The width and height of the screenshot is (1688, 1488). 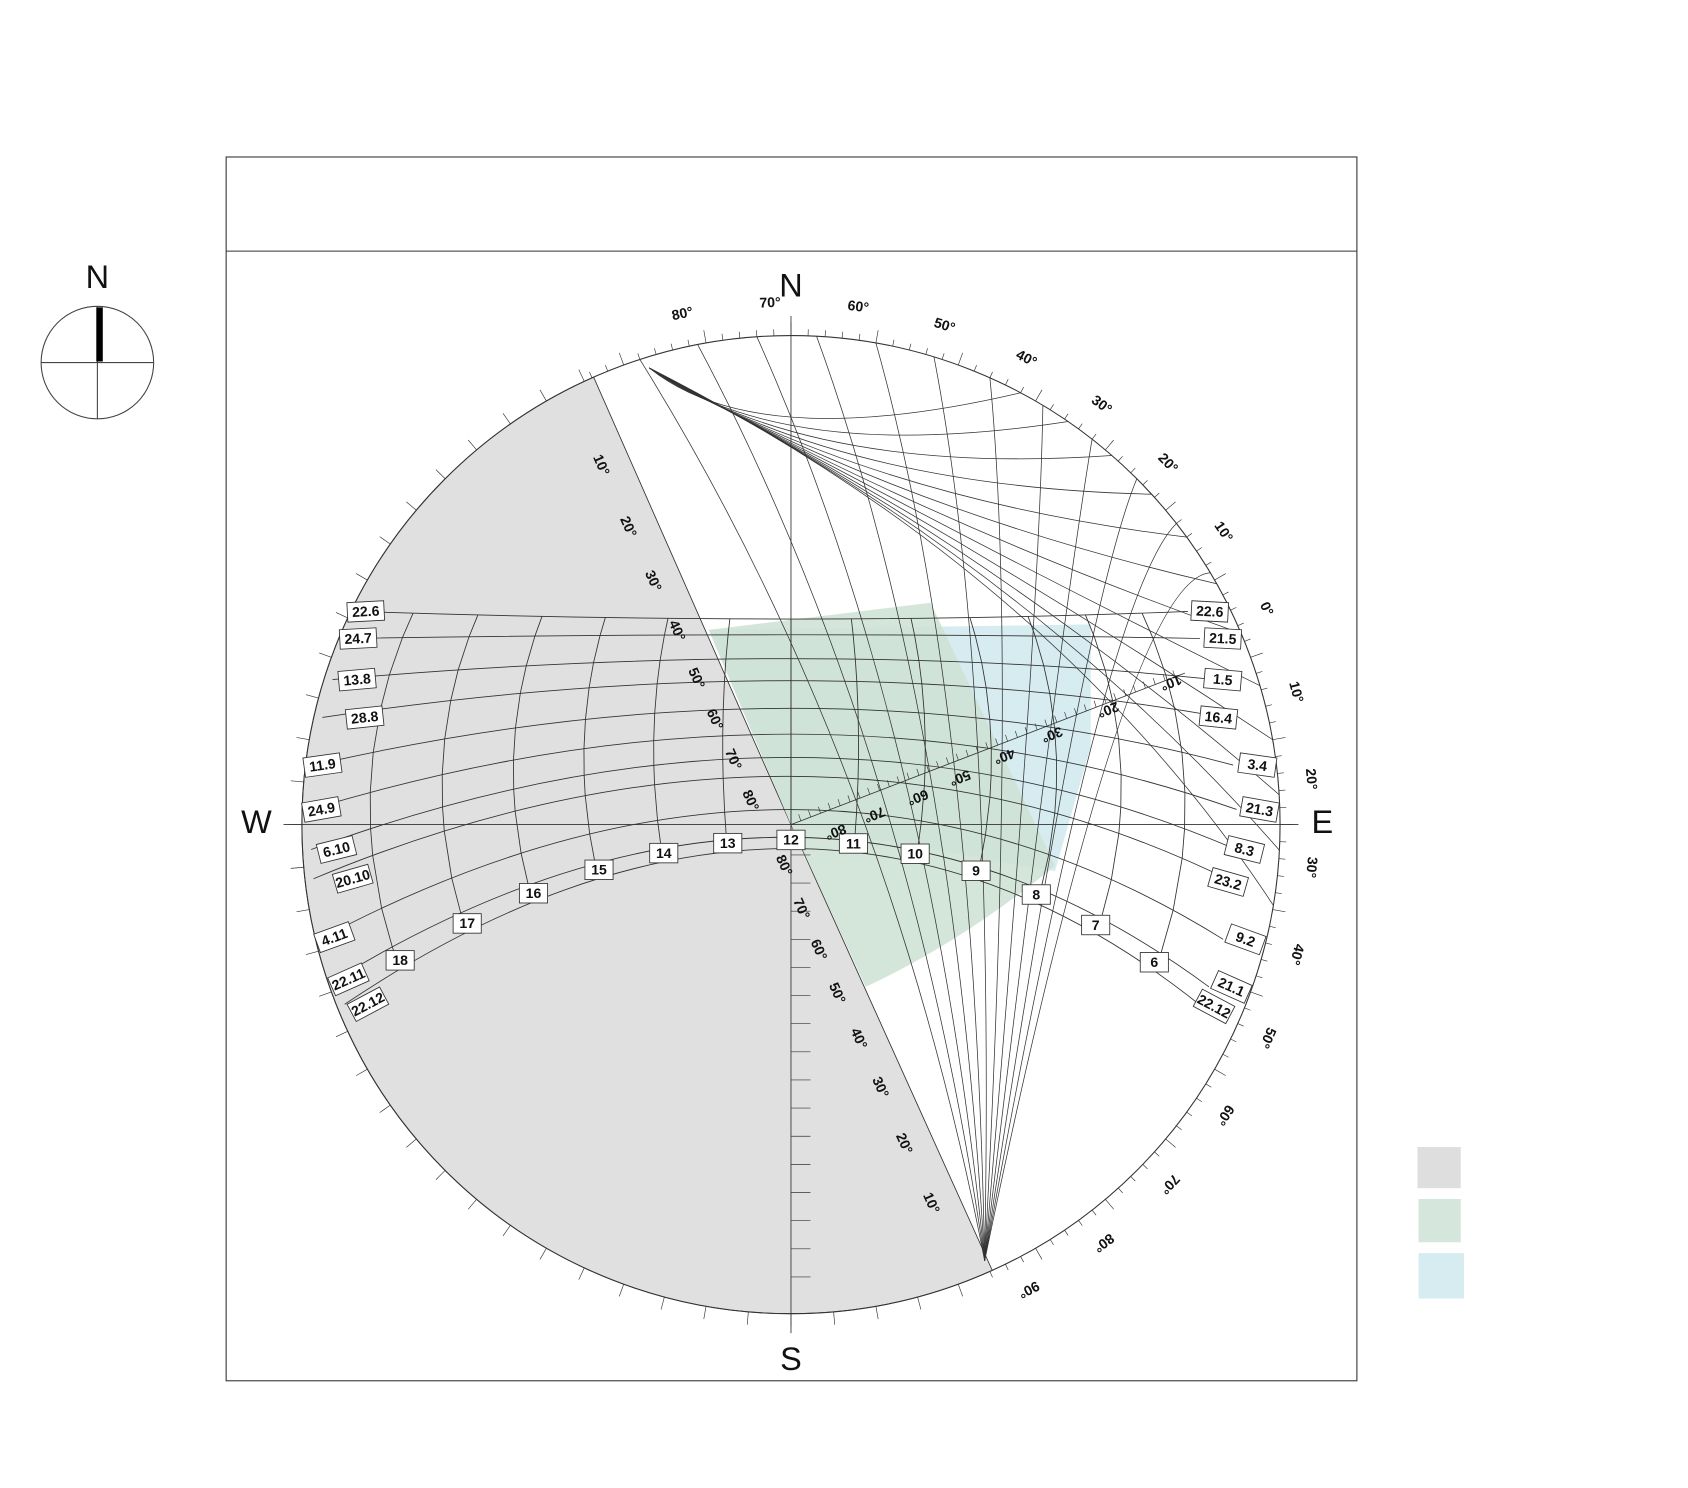 I want to click on date-label: 28.8, so click(x=364, y=717).